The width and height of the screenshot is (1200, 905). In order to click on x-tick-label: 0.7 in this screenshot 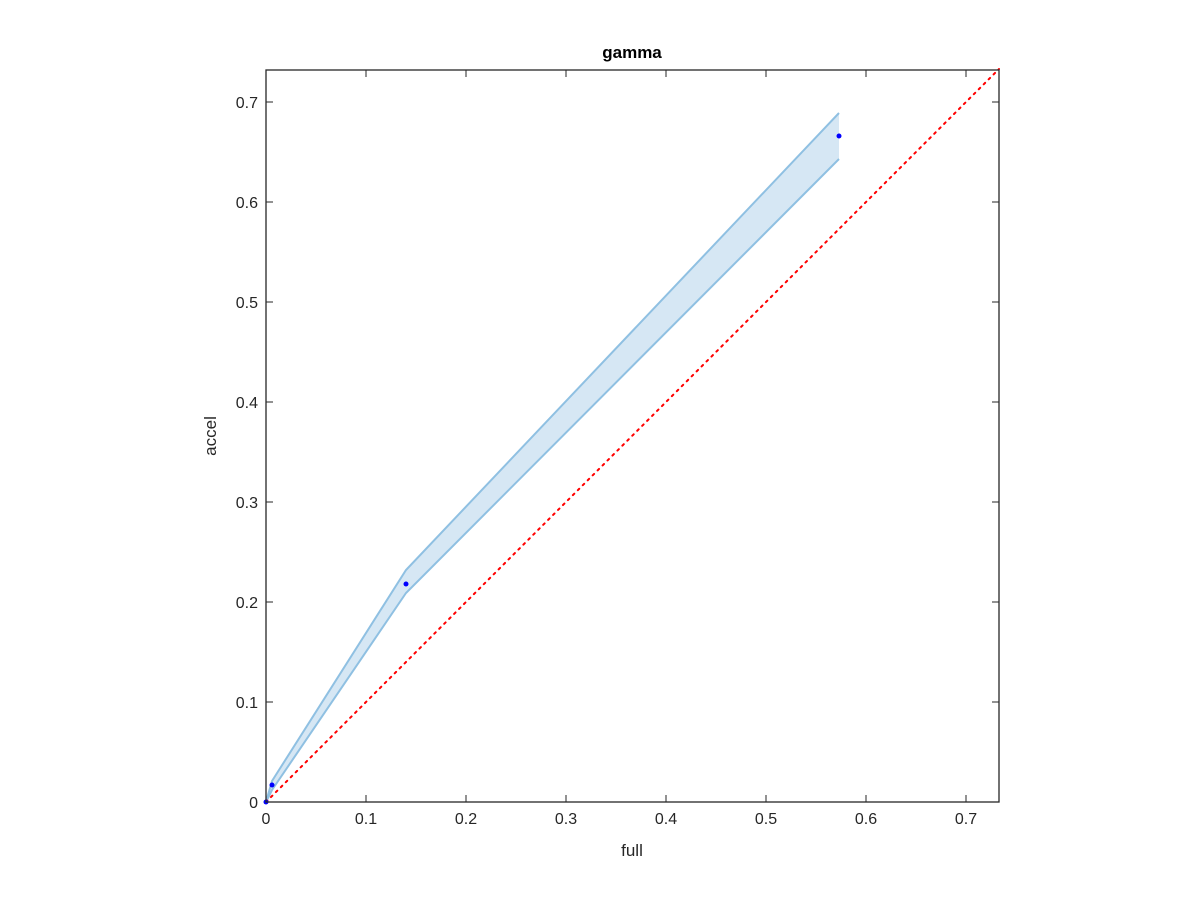, I will do `click(966, 819)`.